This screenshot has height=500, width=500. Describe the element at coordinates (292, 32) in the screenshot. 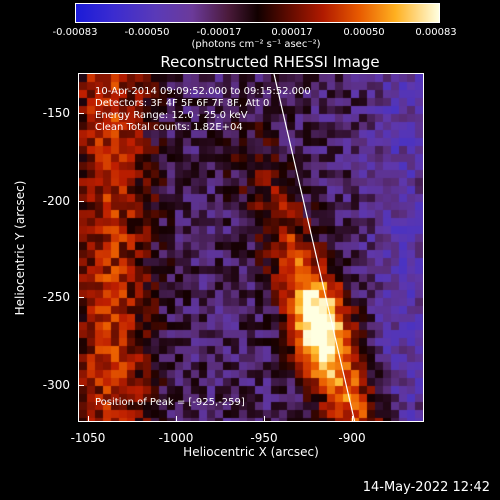

I see `colorbar-tick: 0.00017` at that location.